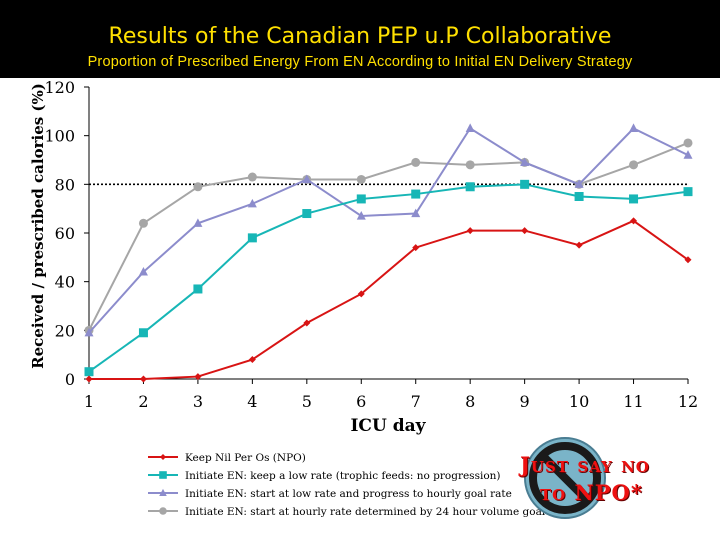  I want to click on prohibition-ring, so click(565, 478).